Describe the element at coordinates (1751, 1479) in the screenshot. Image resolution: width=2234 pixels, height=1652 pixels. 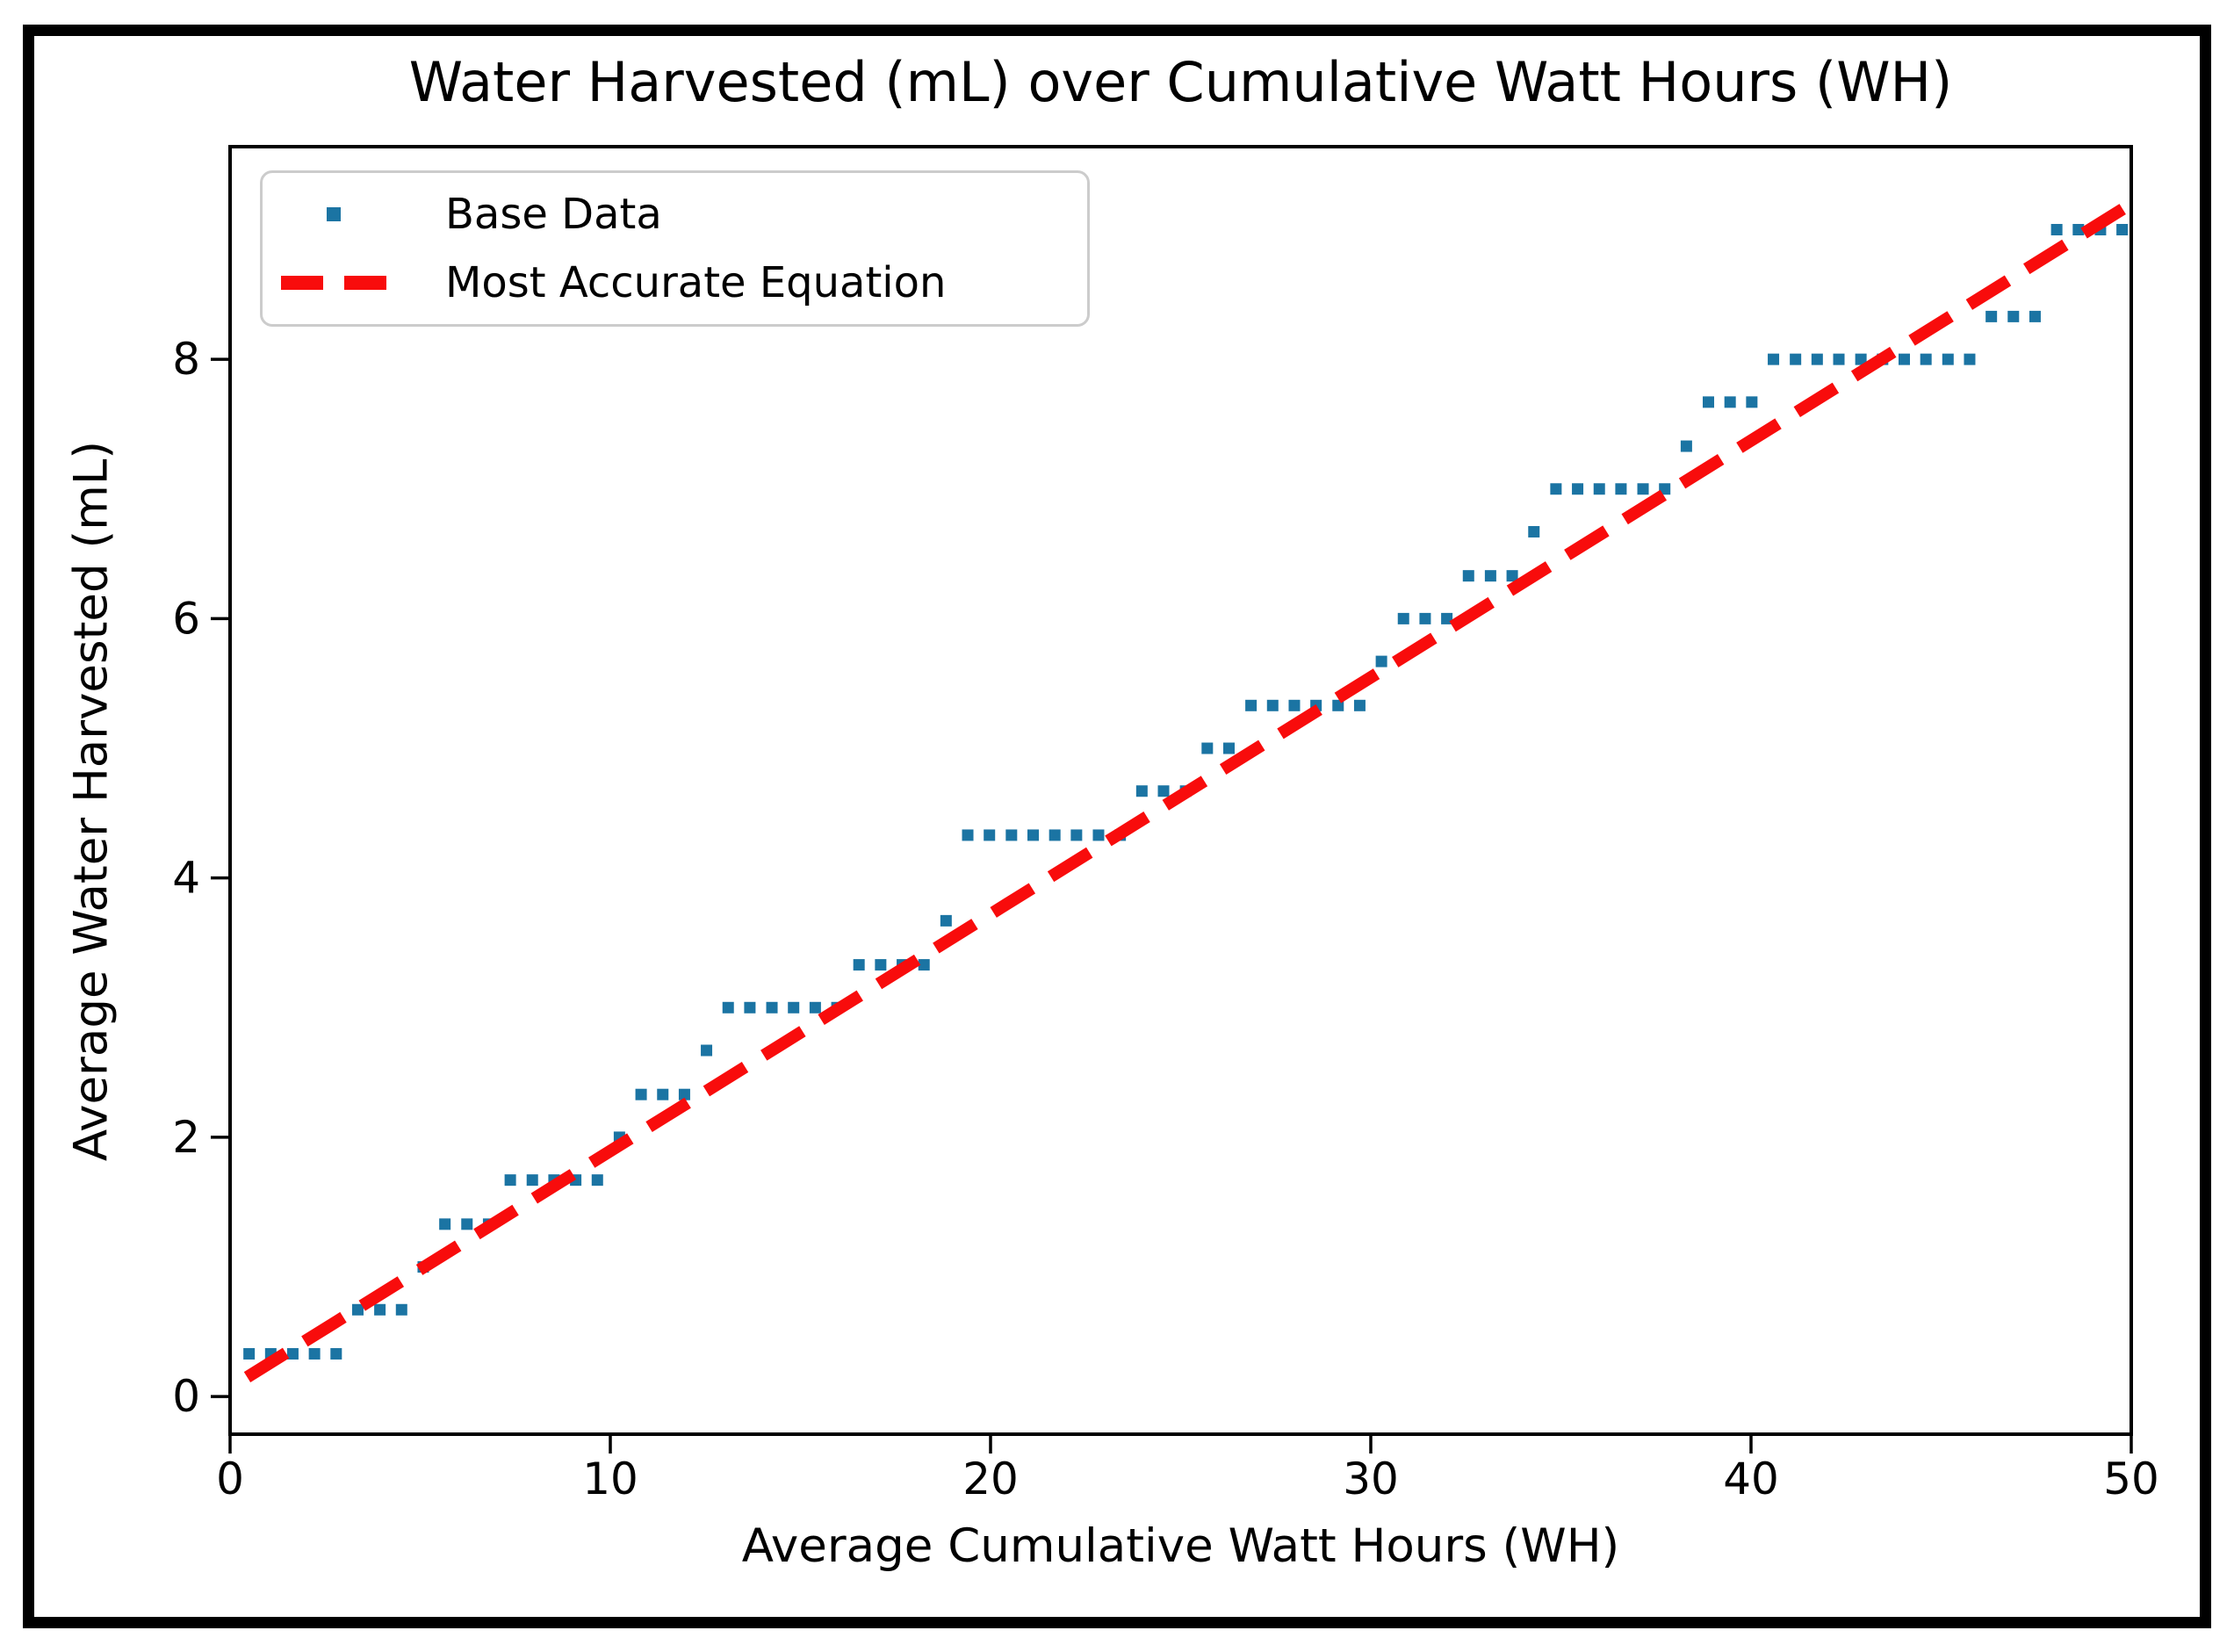
I see `x-tick-label: 40` at that location.